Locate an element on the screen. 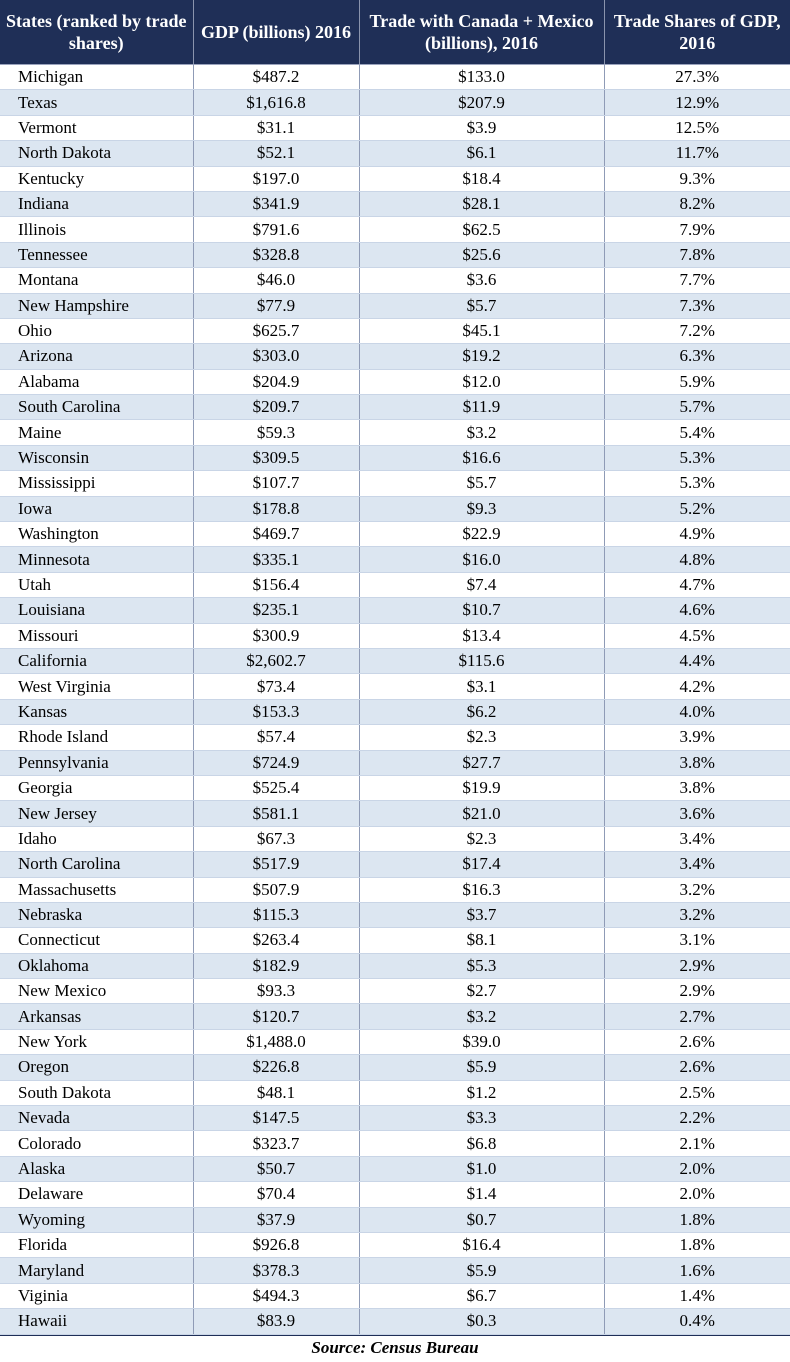 The image size is (790, 1362). trade-share-cell: 4.5% is located at coordinates (697, 636).